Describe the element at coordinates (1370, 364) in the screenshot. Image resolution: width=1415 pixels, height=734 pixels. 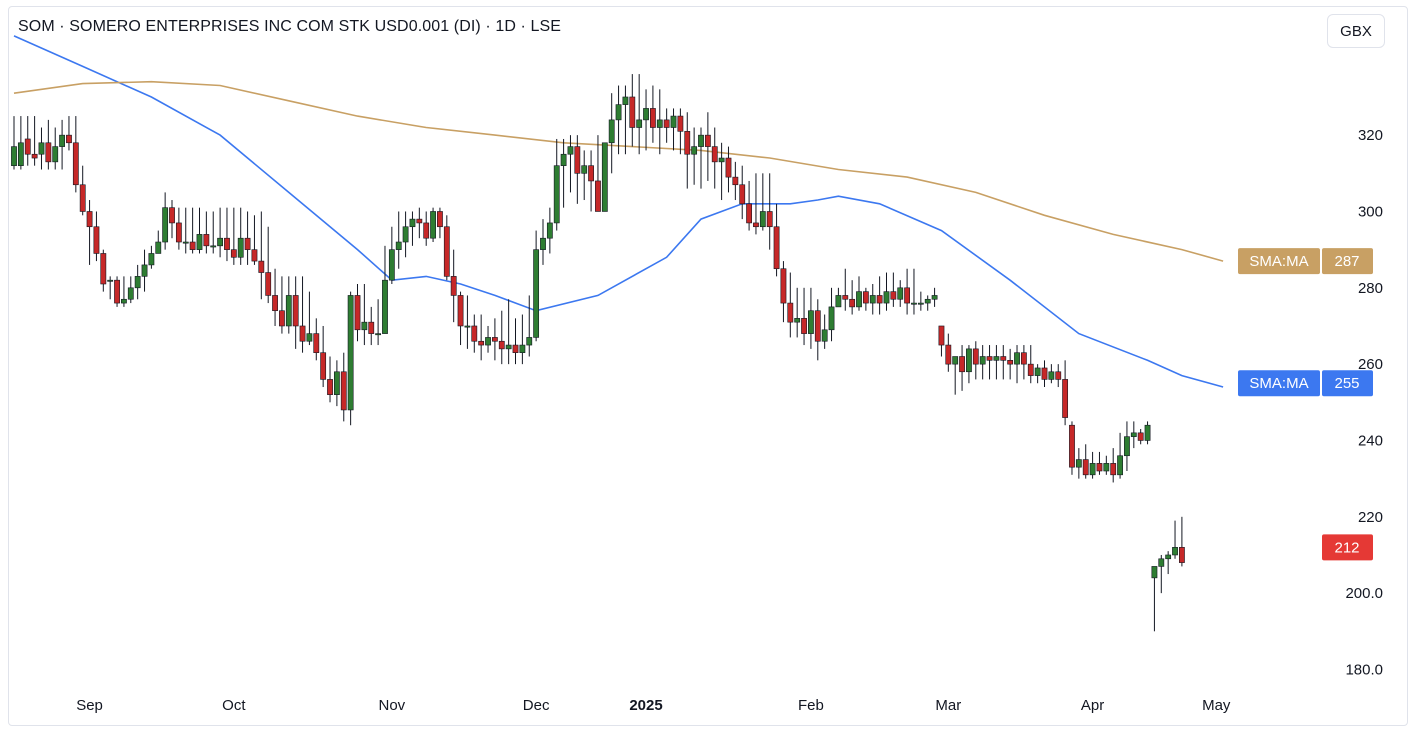
I see `y-tick-label: 260` at that location.